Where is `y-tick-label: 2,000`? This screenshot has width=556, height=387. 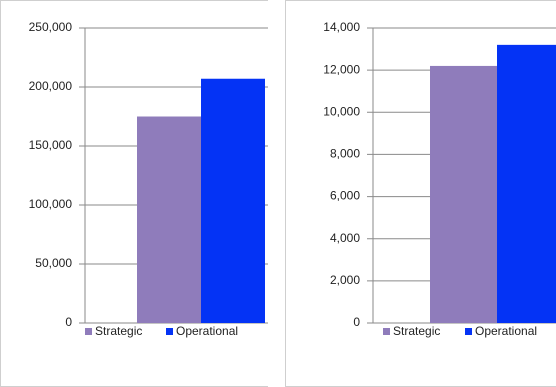
y-tick-label: 2,000 is located at coordinates (345, 280).